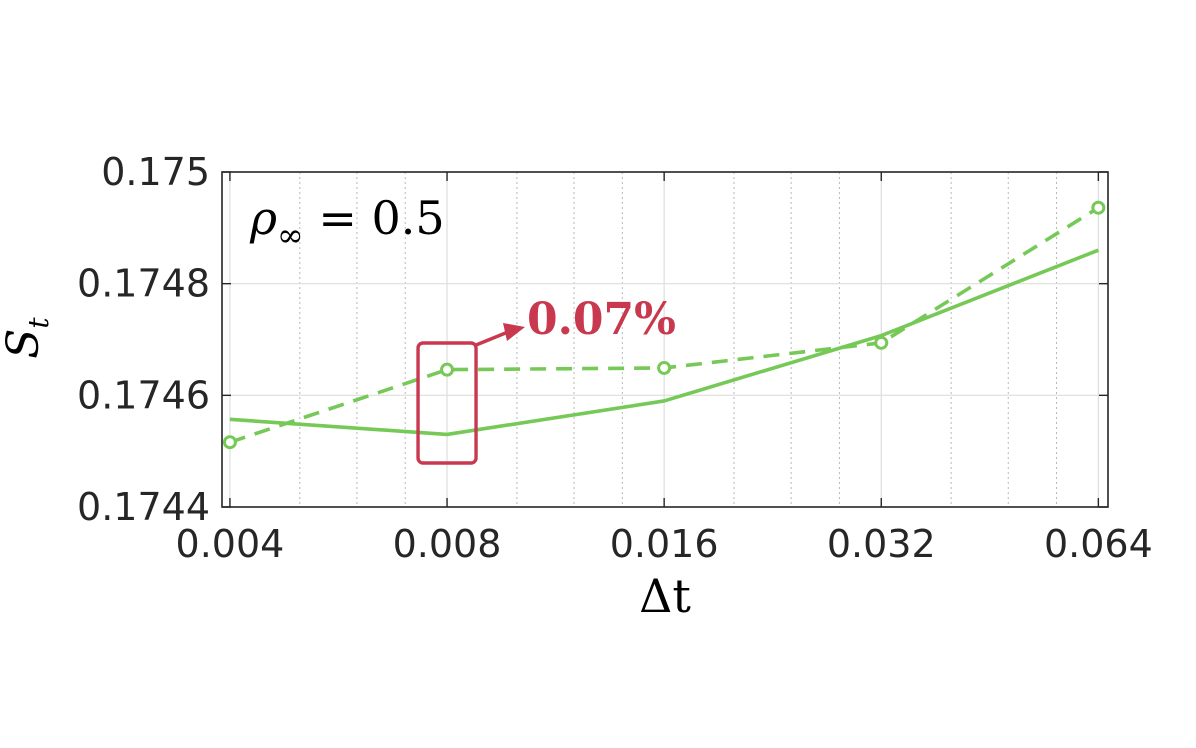 The width and height of the screenshot is (1196, 748). What do you see at coordinates (143, 507) in the screenshot?
I see `y-tick-label: 0.1744` at bounding box center [143, 507].